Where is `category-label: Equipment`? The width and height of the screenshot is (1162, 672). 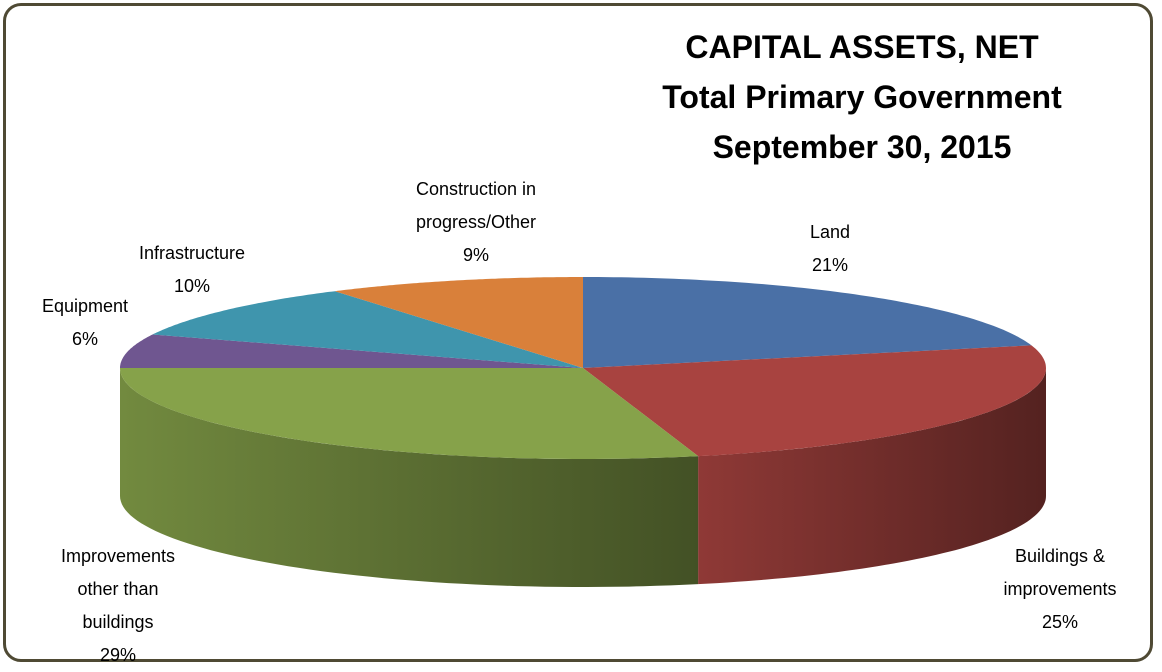 category-label: Equipment is located at coordinates (85, 306).